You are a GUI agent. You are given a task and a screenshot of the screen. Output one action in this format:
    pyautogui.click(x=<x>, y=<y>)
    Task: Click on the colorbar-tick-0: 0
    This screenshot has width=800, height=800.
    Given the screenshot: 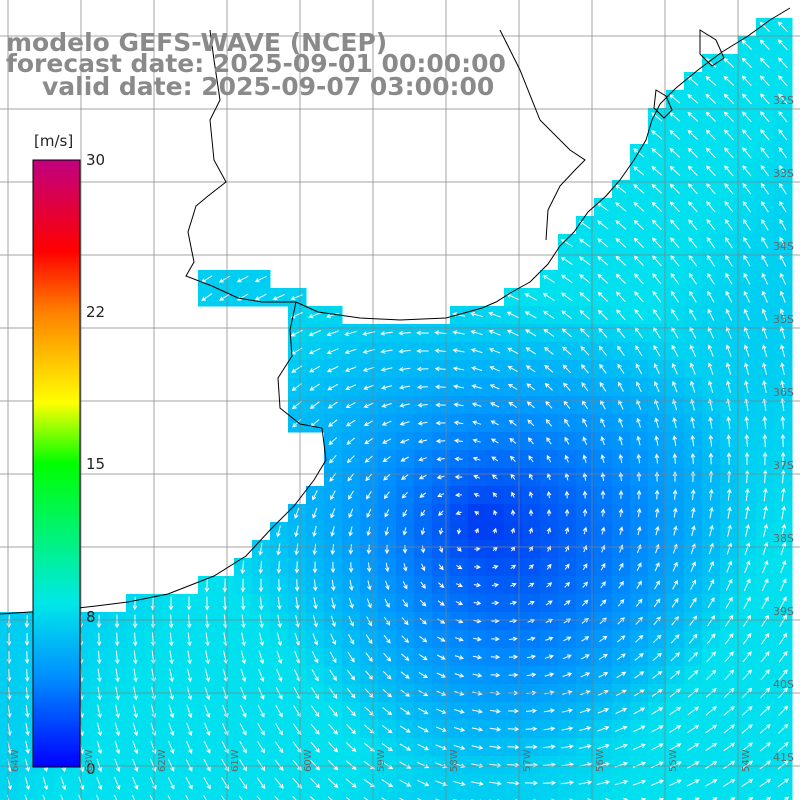 What is the action you would take?
    pyautogui.click(x=91, y=769)
    